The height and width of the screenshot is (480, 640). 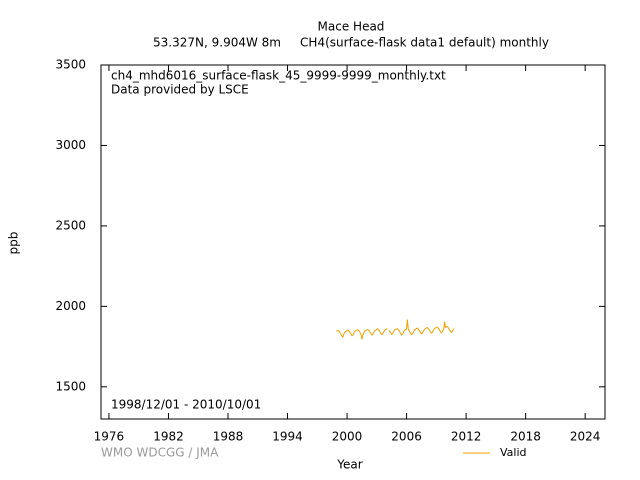 What do you see at coordinates (180, 90) in the screenshot?
I see `annotation: Data provided by LSCE` at bounding box center [180, 90].